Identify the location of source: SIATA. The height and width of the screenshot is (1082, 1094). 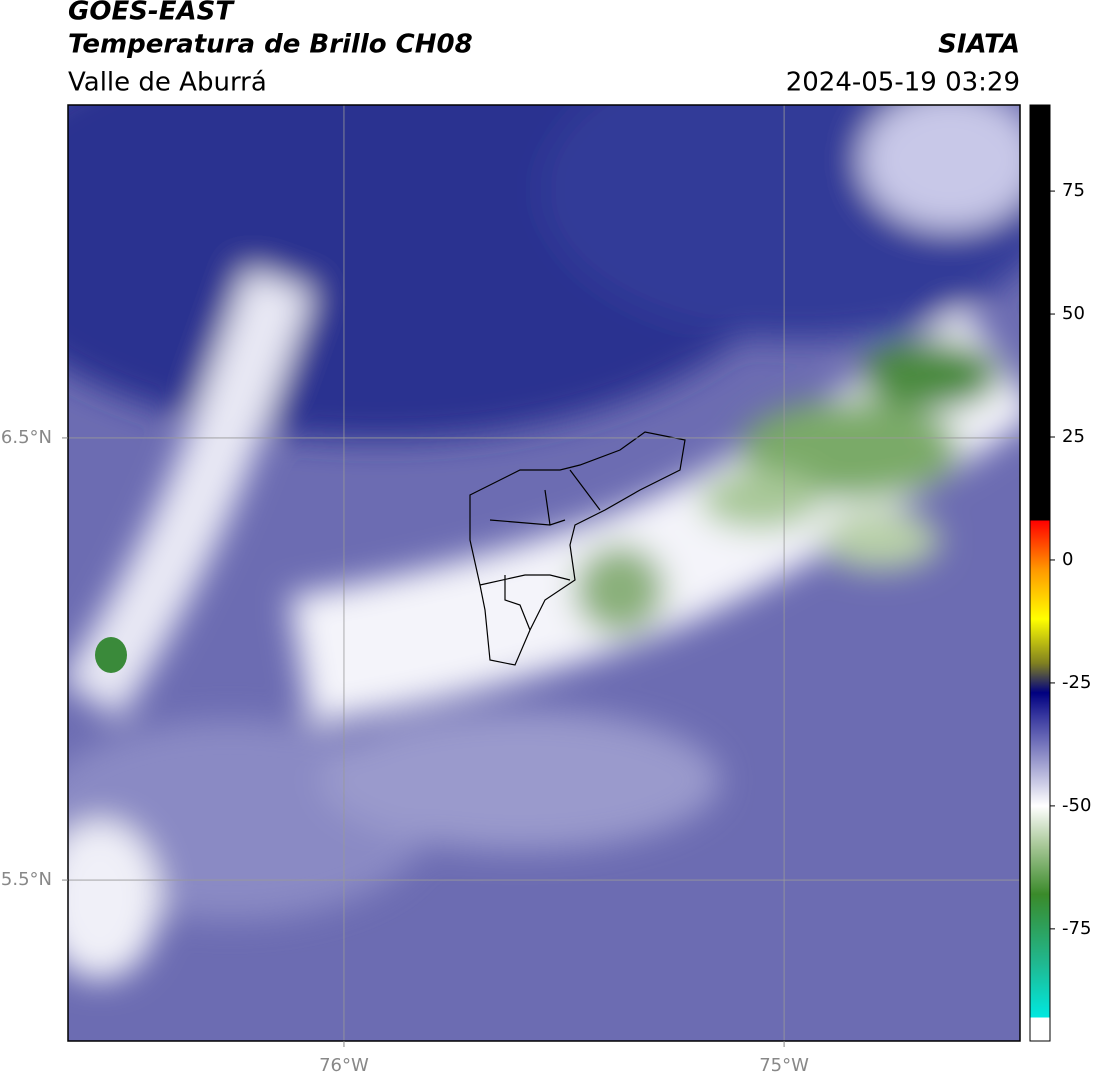
(979, 45).